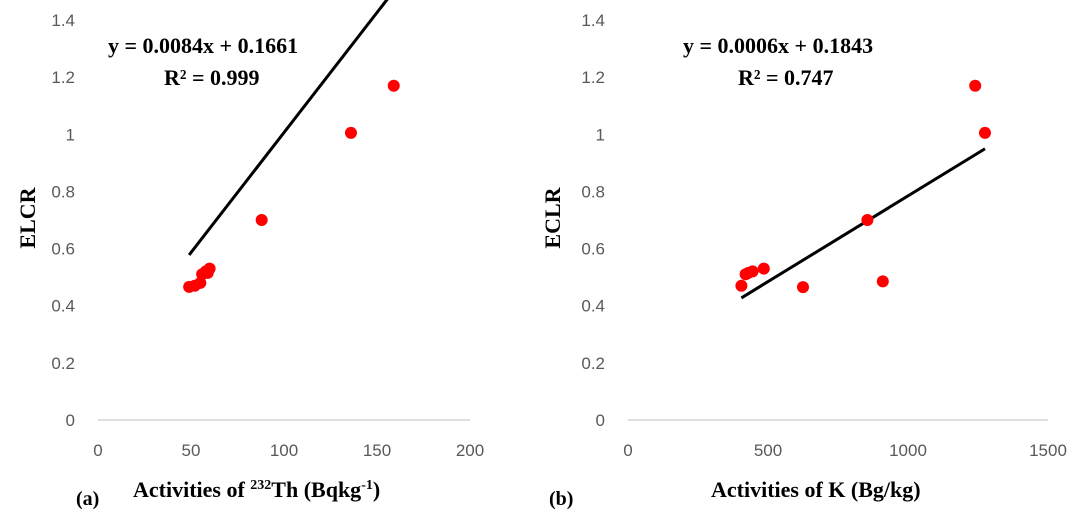  I want to click on chart-b-x-tick-label: 500, so click(768, 450).